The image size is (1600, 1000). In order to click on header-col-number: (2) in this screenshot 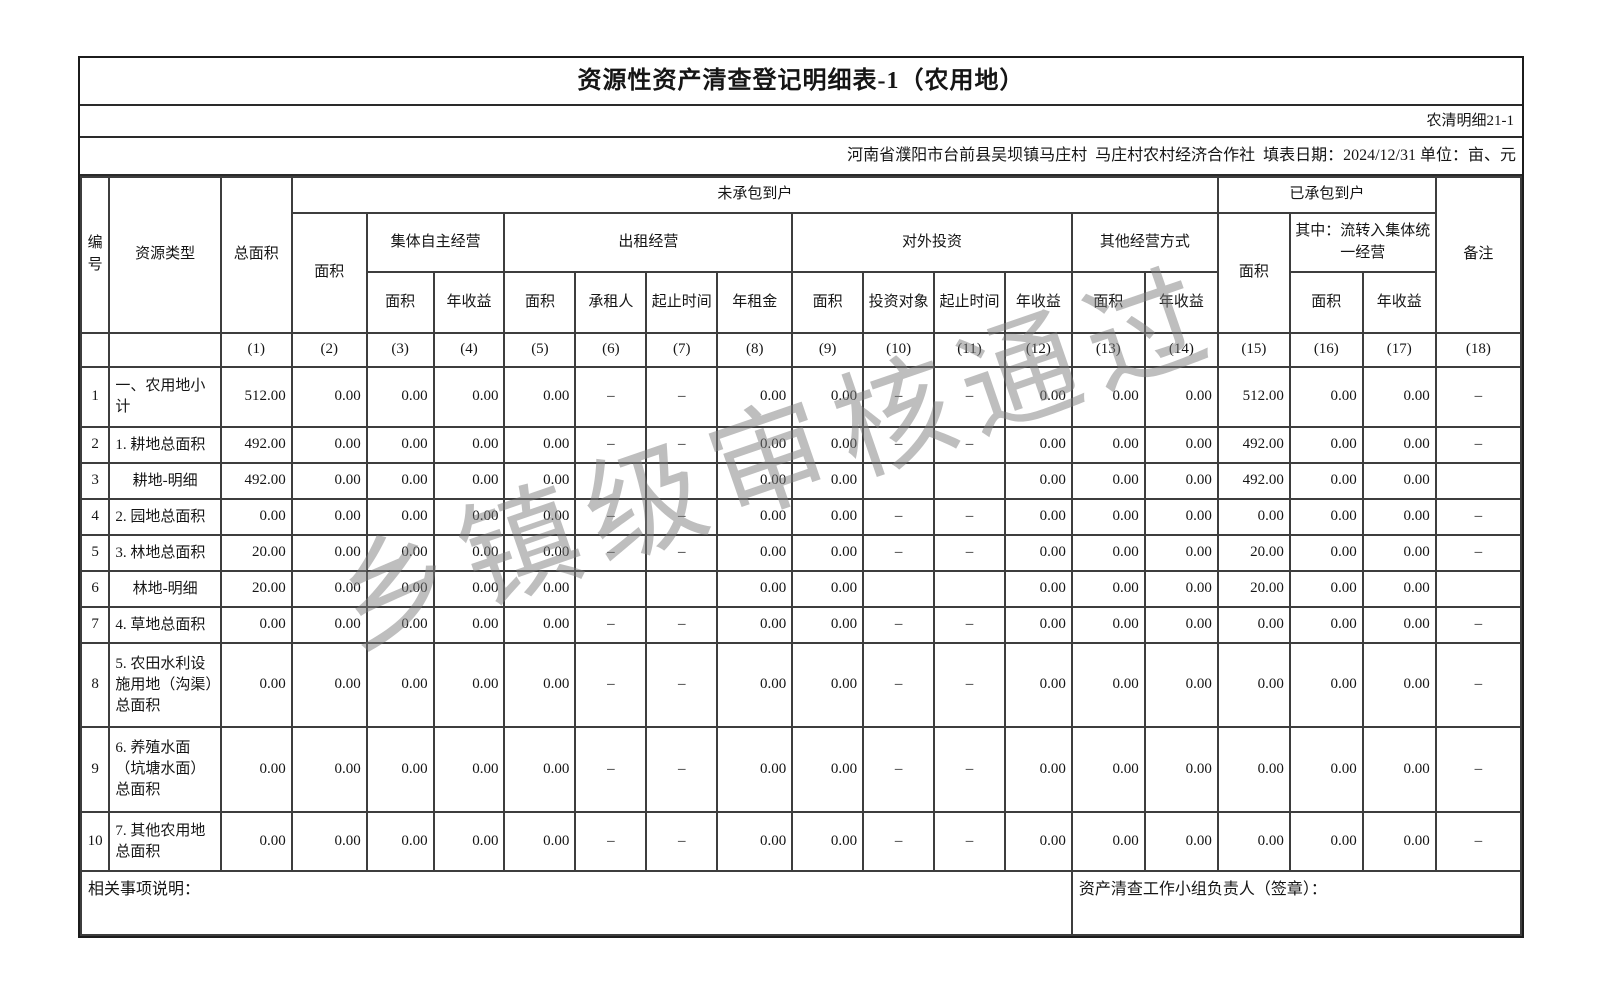, I will do `click(329, 350)`.